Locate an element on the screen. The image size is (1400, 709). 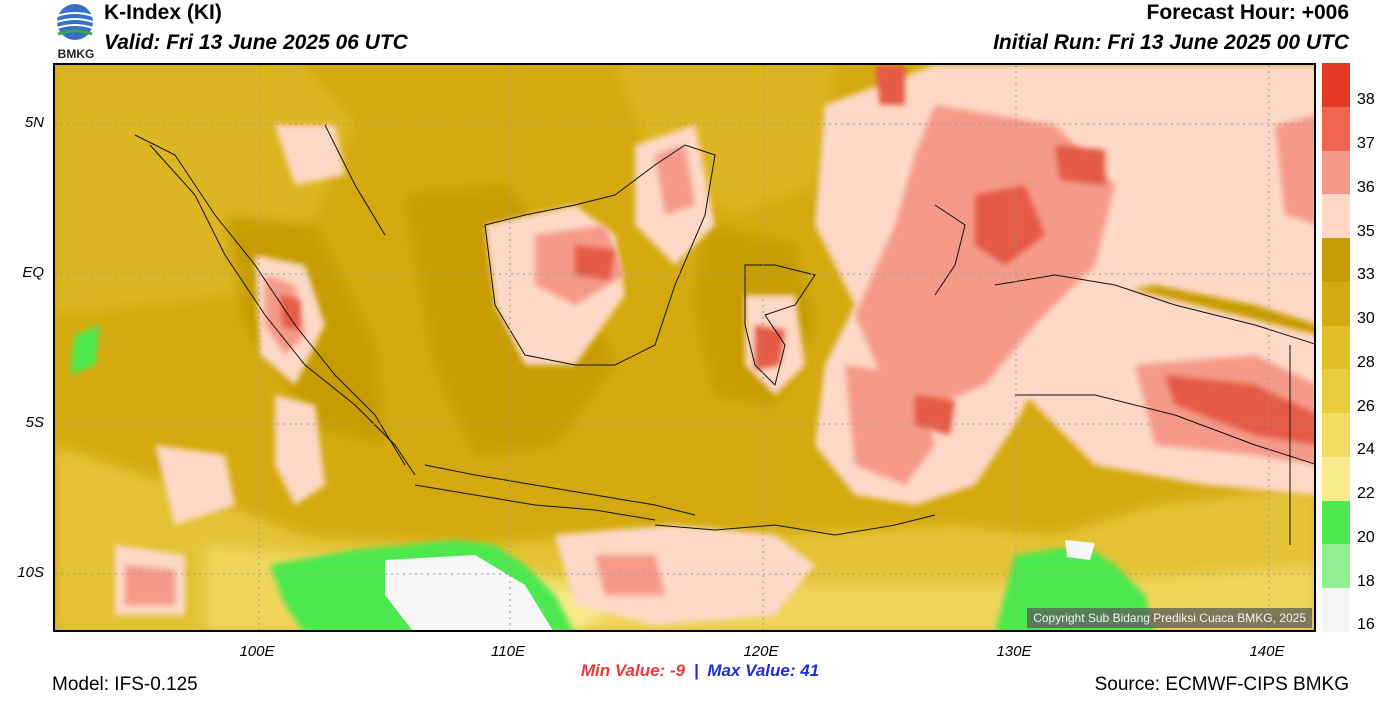
nusa-tenggara-coast is located at coordinates (795, 525).